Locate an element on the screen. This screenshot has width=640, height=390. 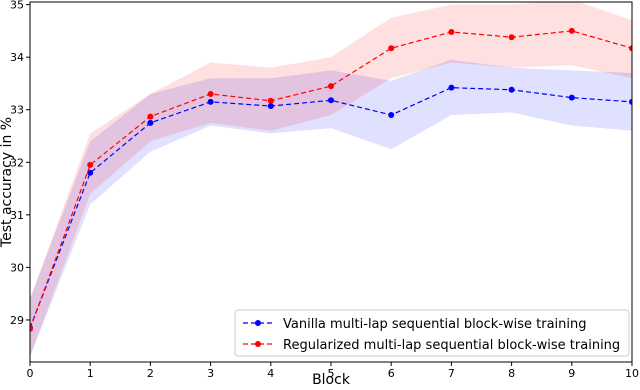
x-tick-label: 10 is located at coordinates (632, 373).